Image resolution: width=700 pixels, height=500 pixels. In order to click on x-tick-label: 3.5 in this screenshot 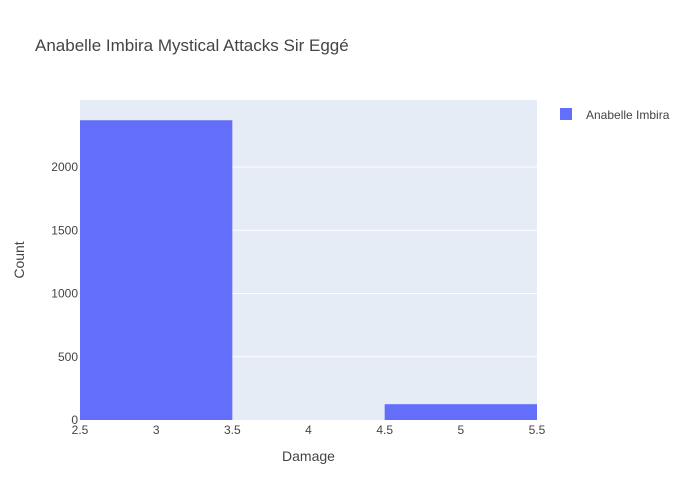, I will do `click(232, 430)`.